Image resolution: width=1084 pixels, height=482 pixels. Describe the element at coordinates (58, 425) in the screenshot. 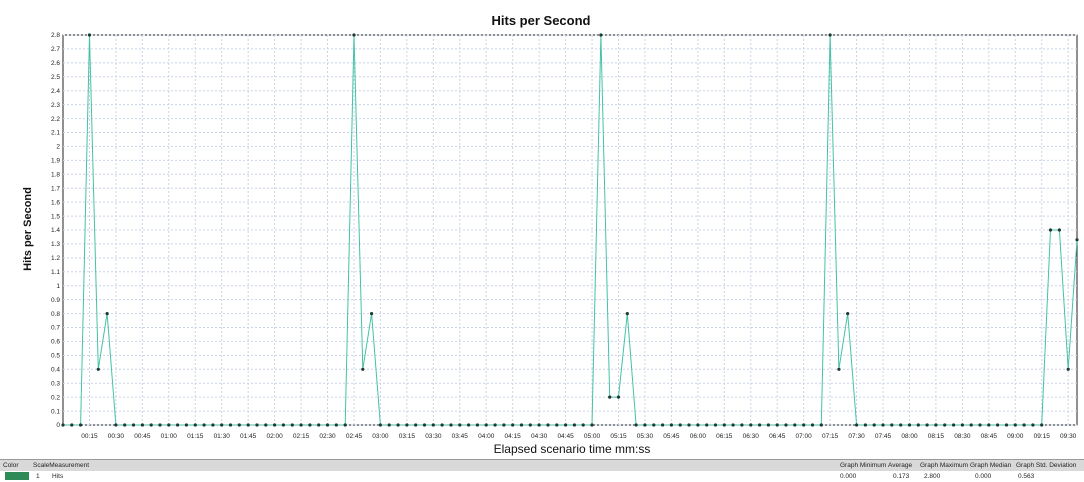

I see `y-tick-label: 0` at that location.